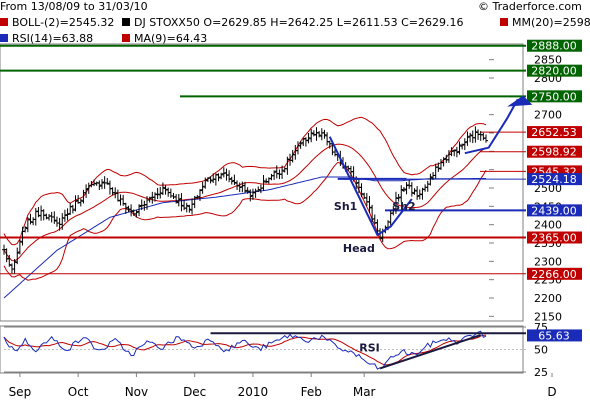  Describe the element at coordinates (548, 261) in the screenshot. I see `price-tick-label: 2300` at that location.